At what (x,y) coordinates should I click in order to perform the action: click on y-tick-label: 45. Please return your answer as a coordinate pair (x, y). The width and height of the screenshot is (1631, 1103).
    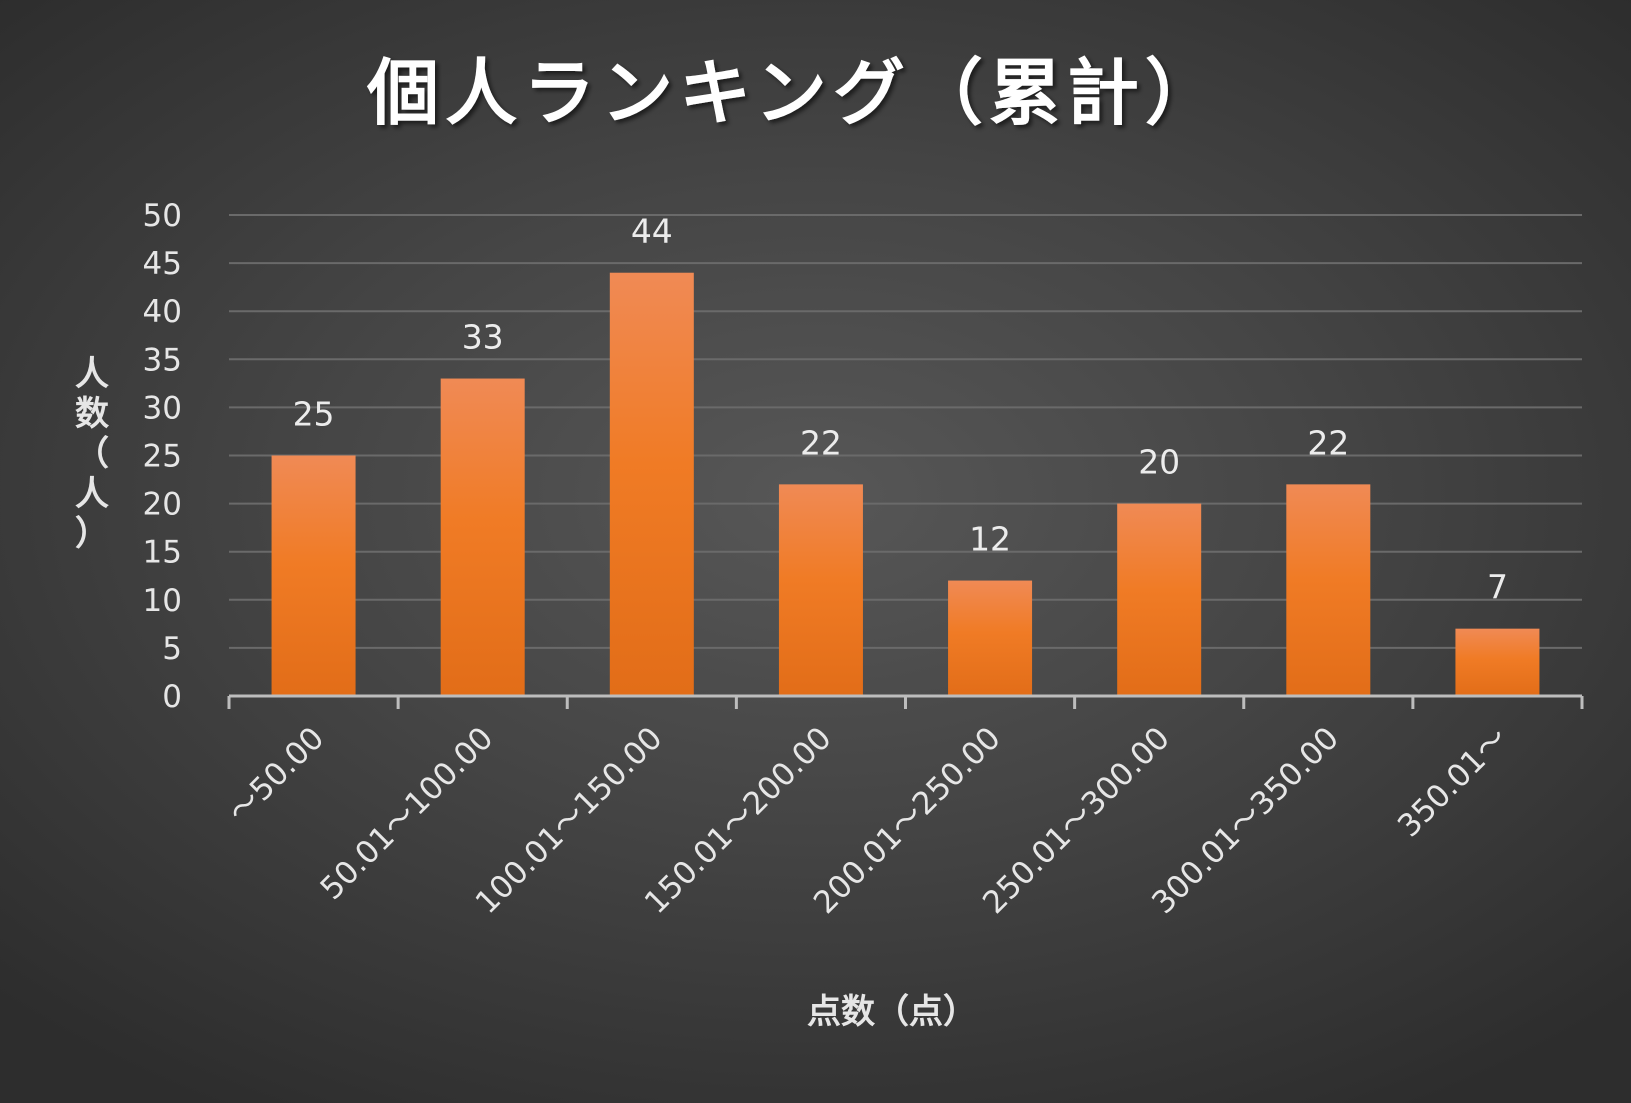
    Looking at the image, I should click on (162, 264).